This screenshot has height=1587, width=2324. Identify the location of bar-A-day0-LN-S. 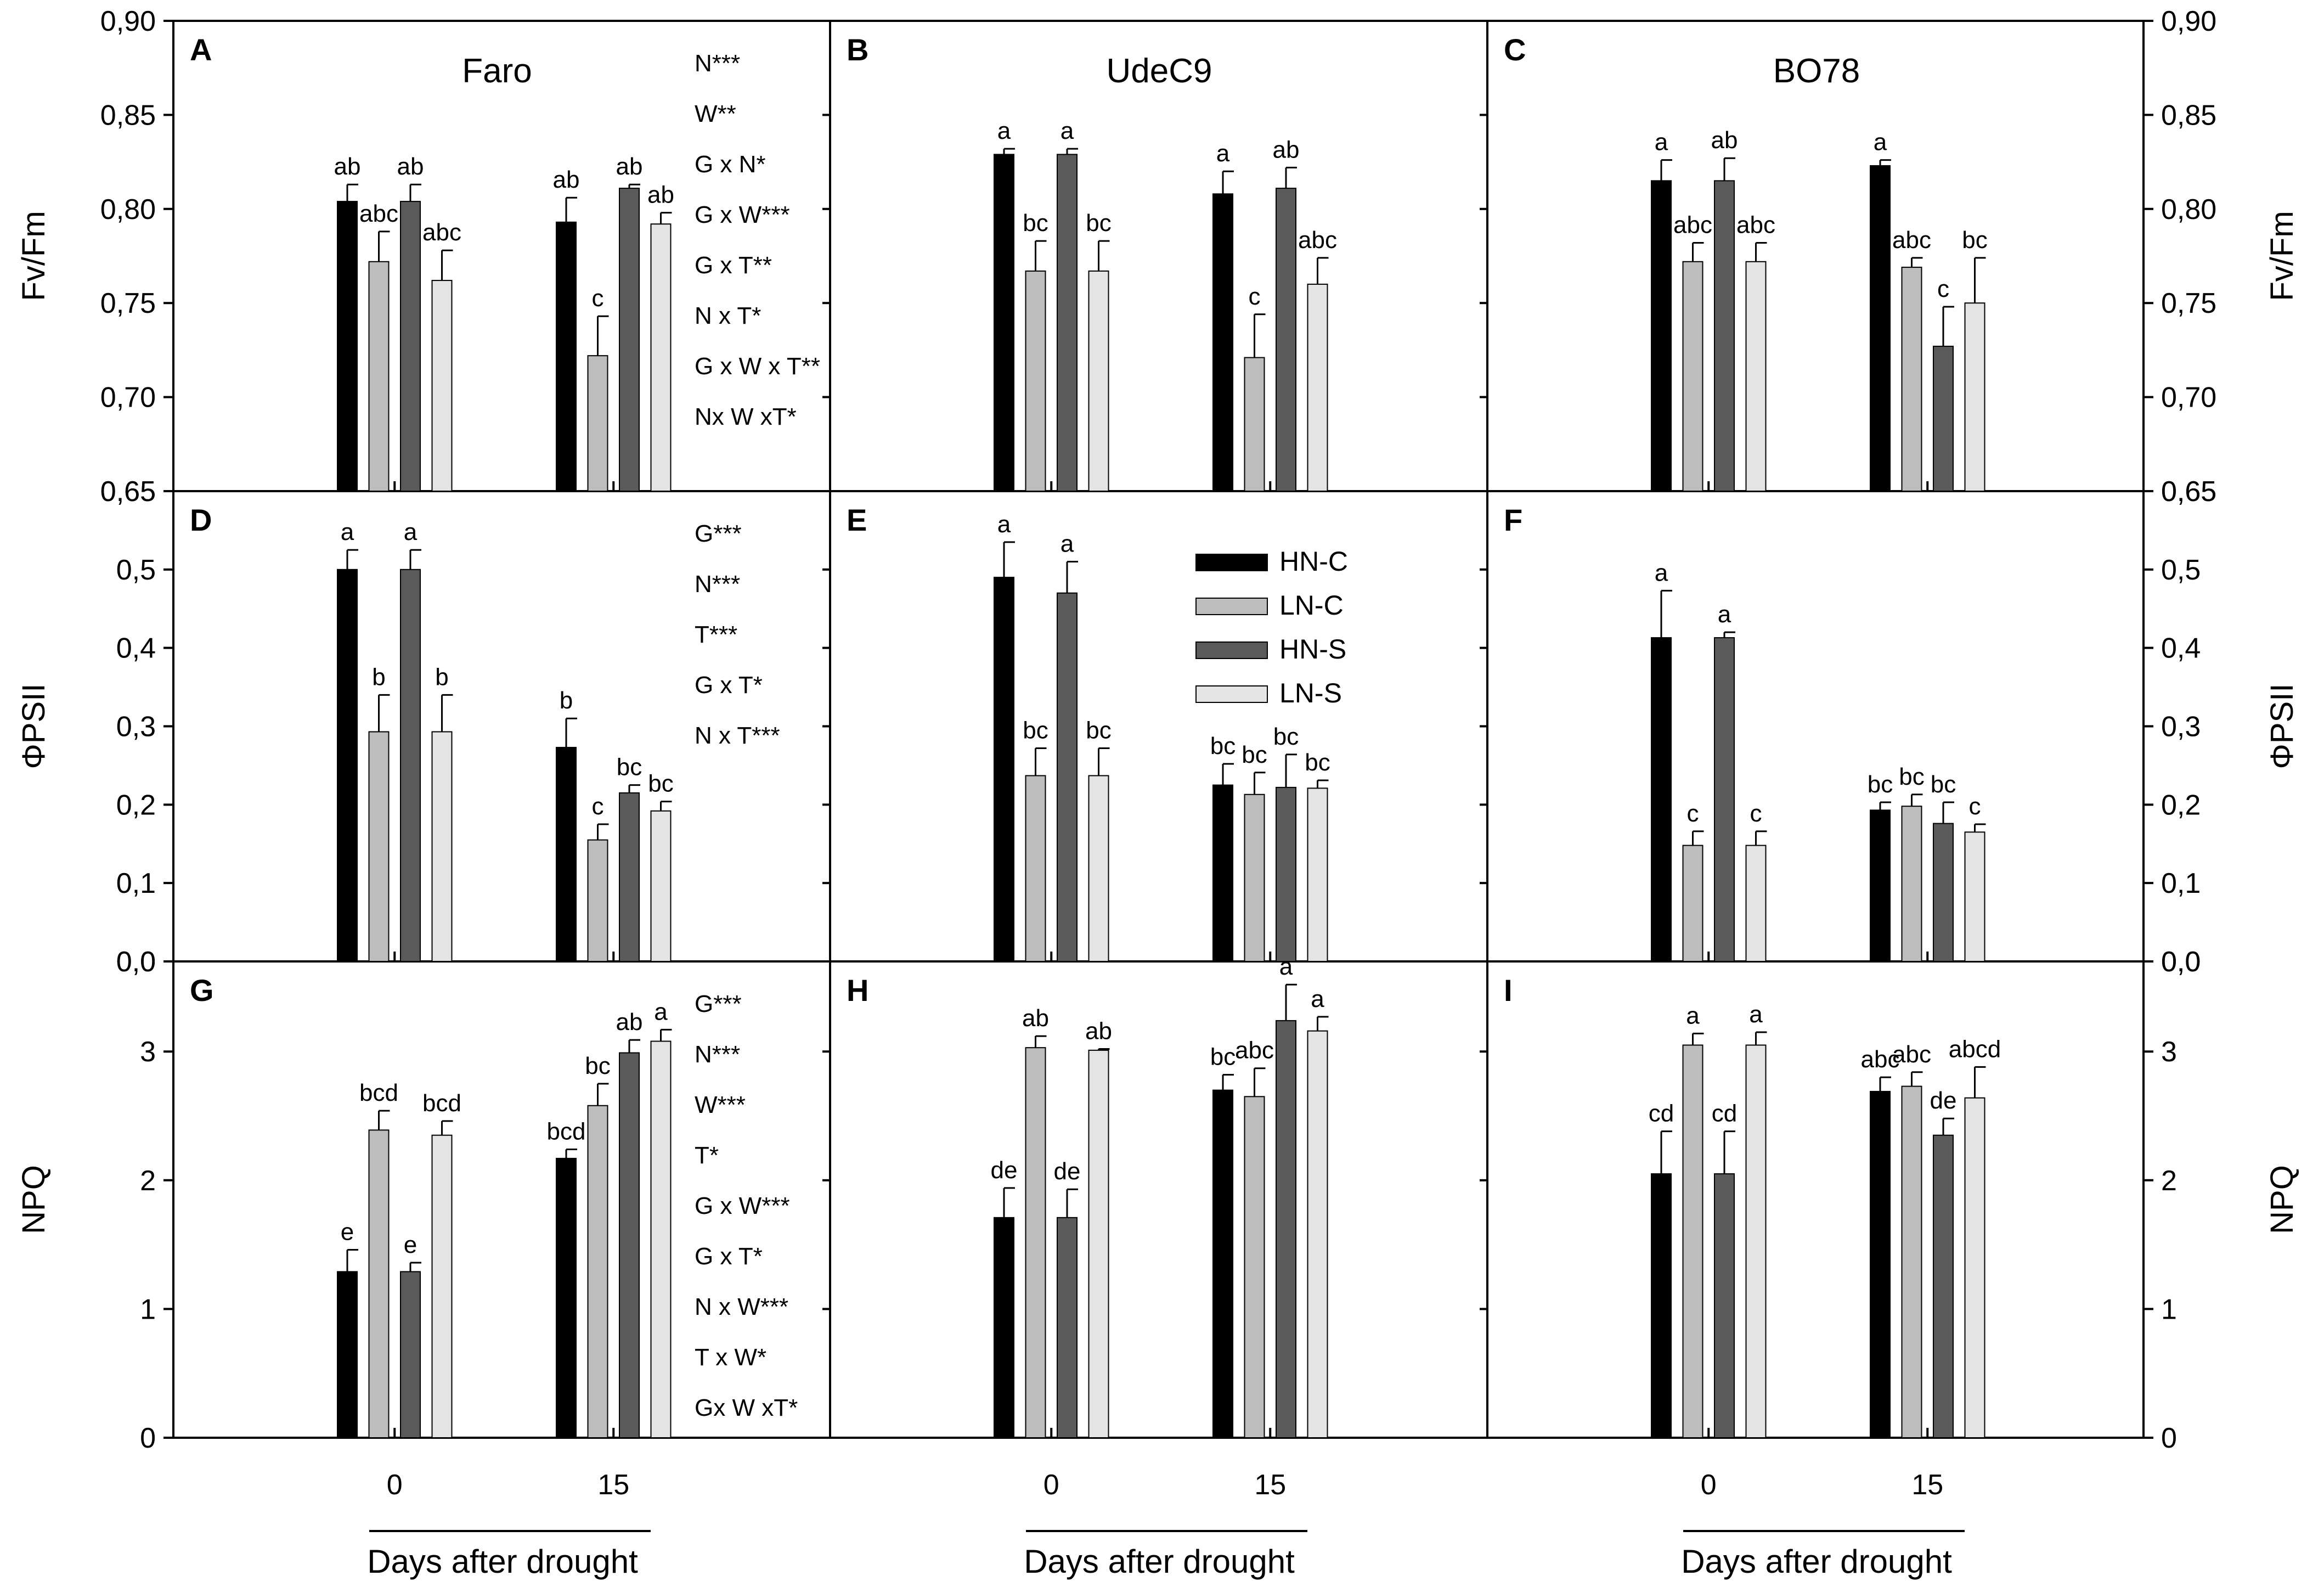
(442, 386).